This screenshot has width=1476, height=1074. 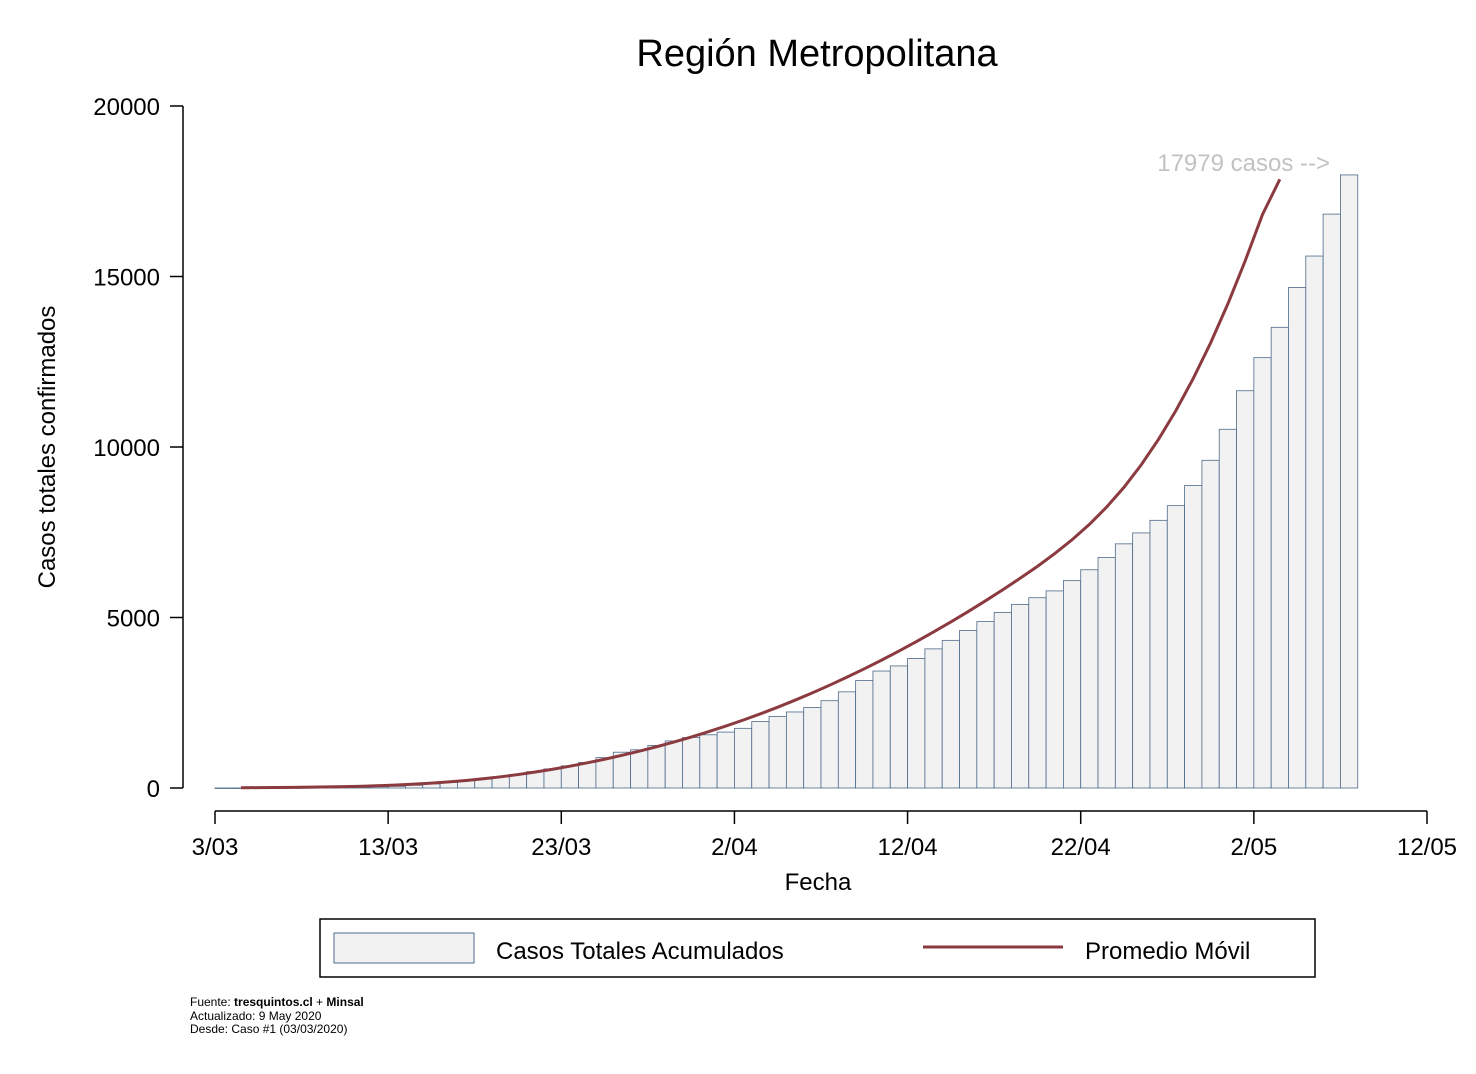 What do you see at coordinates (817, 54) in the screenshot?
I see `chart-title: Región Metropolitana` at bounding box center [817, 54].